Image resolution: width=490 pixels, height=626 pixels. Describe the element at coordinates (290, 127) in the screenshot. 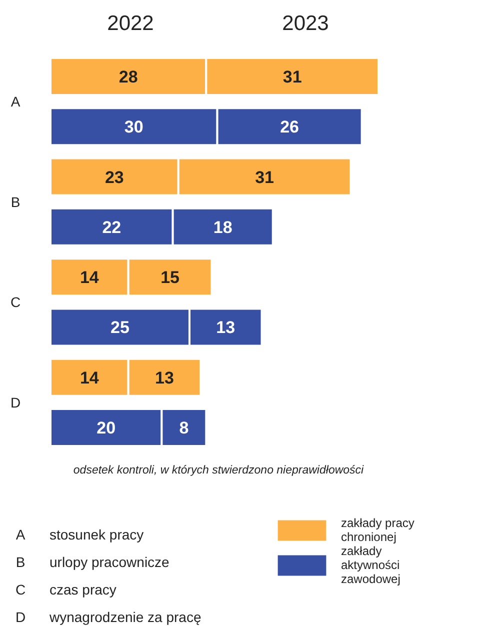

I see `data-label: 26` at that location.